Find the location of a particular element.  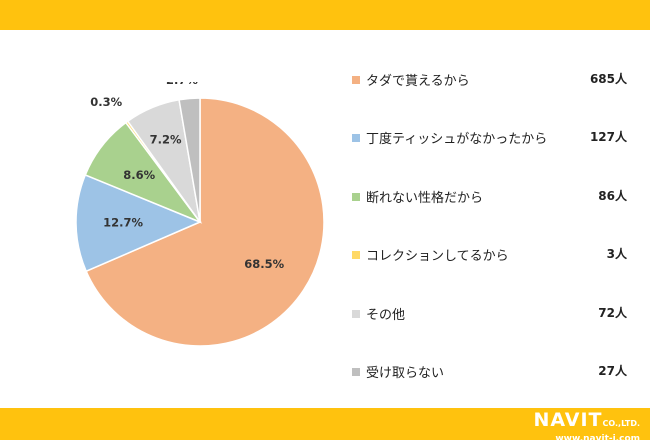

navit-logo: NAVITCO.,LTD. www.navit-j.com is located at coordinates (586, 427).